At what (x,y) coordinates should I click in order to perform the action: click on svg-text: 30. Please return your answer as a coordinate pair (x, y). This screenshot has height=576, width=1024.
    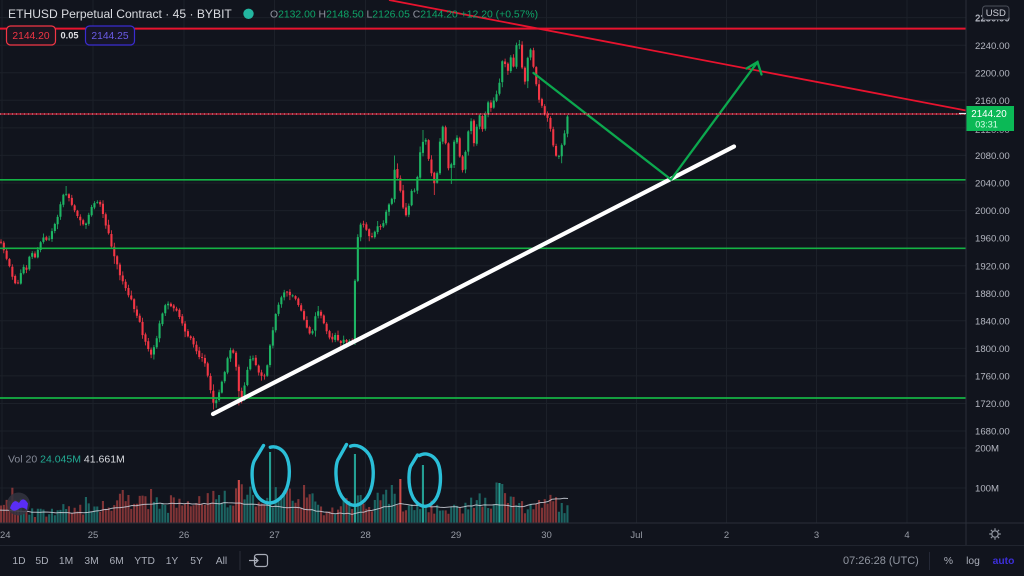
    Looking at the image, I should click on (546, 535).